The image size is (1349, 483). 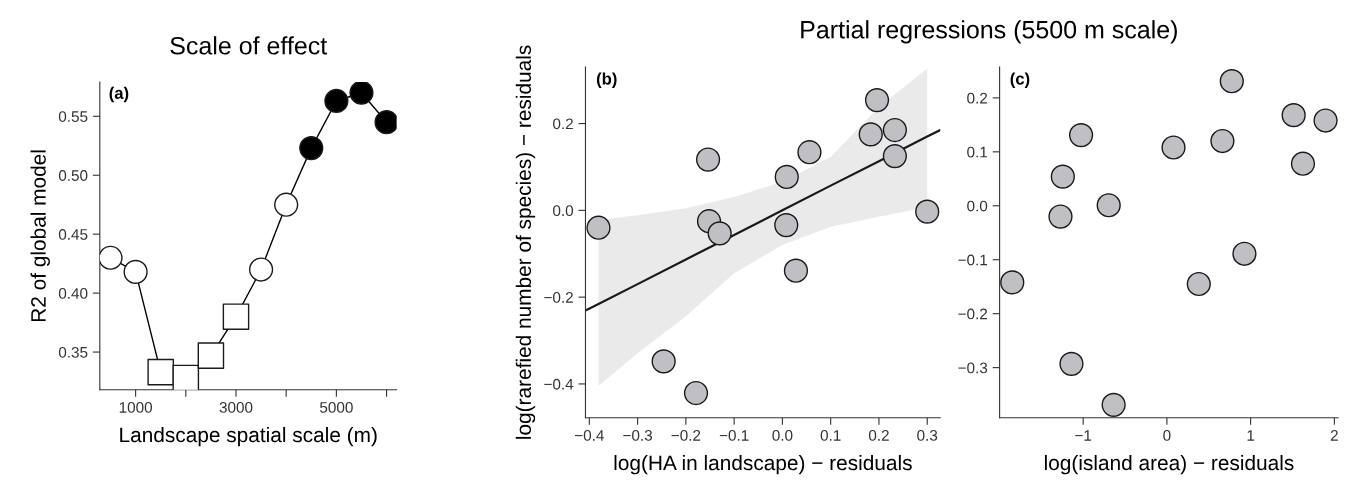 I want to click on y-tick-label: −0.1, so click(x=973, y=260).